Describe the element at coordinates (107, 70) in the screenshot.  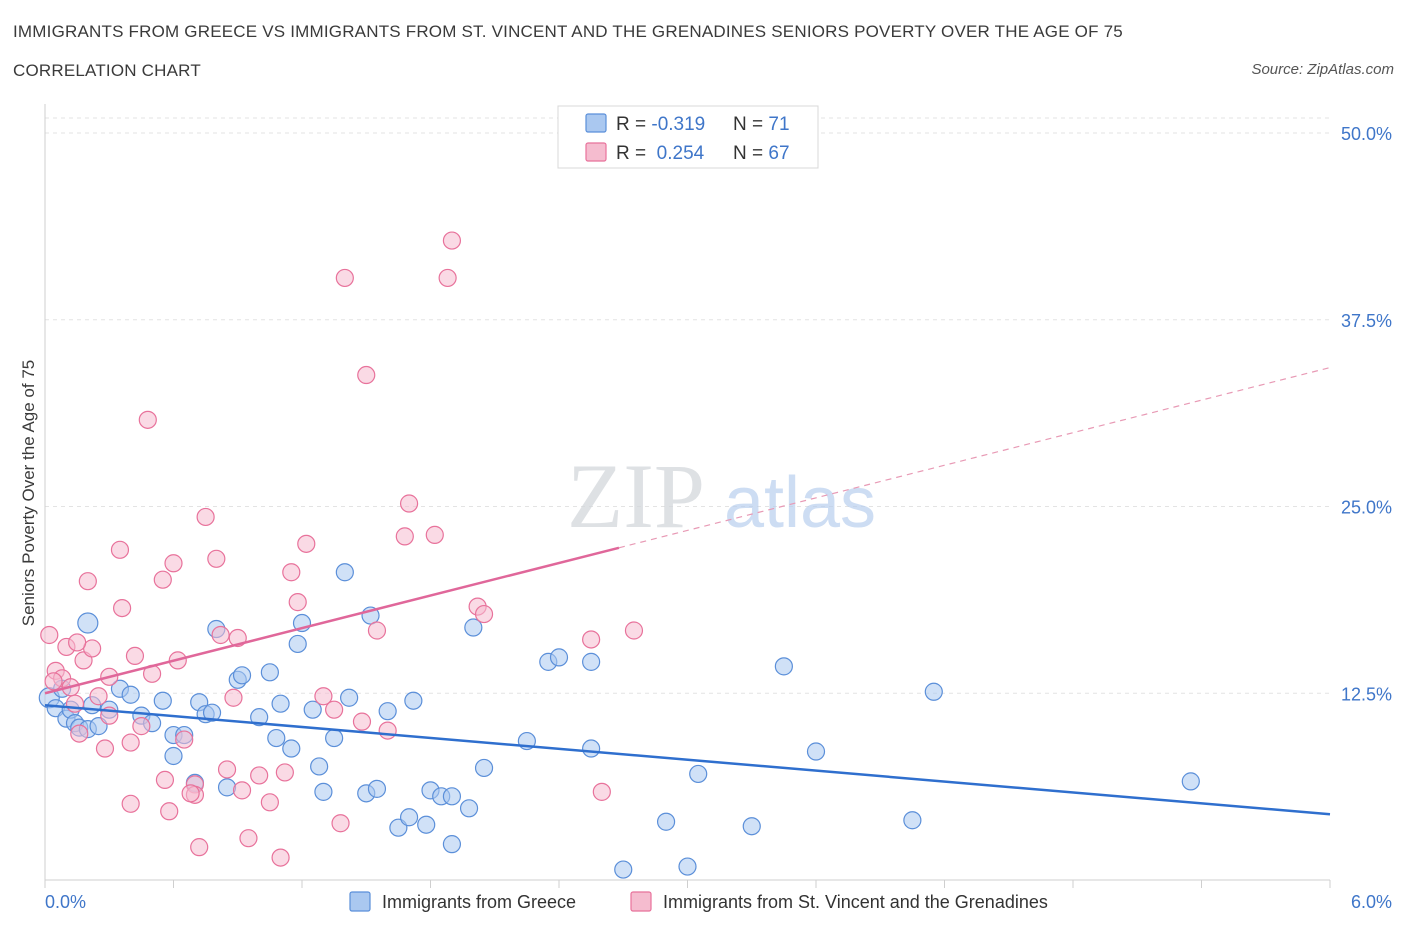
I see `chart-subtitle: CORRELATION CHART` at that location.